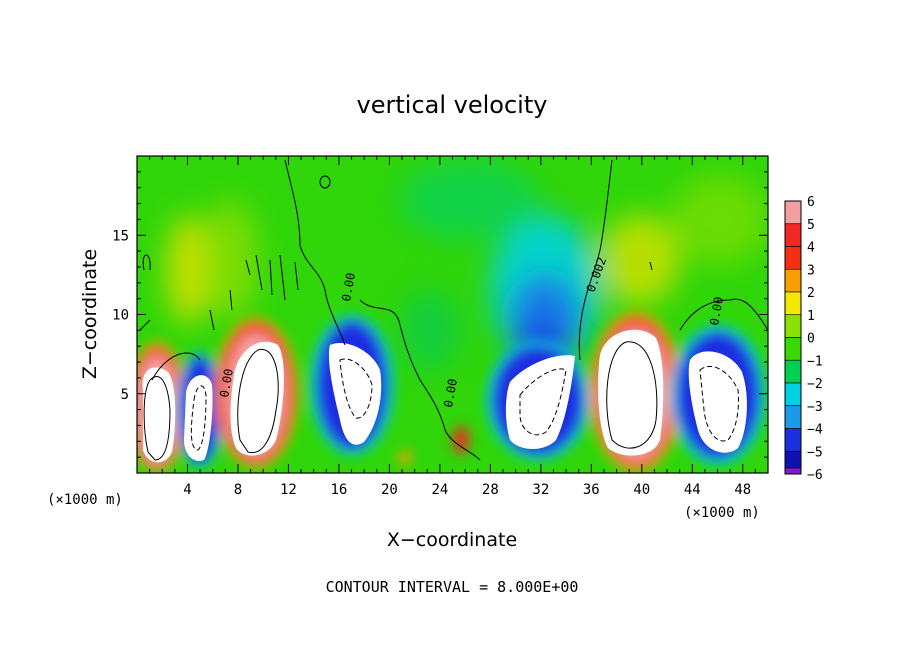 This screenshot has height=654, width=904. Describe the element at coordinates (815, 475) in the screenshot. I see `colorbar-label: −6` at that location.